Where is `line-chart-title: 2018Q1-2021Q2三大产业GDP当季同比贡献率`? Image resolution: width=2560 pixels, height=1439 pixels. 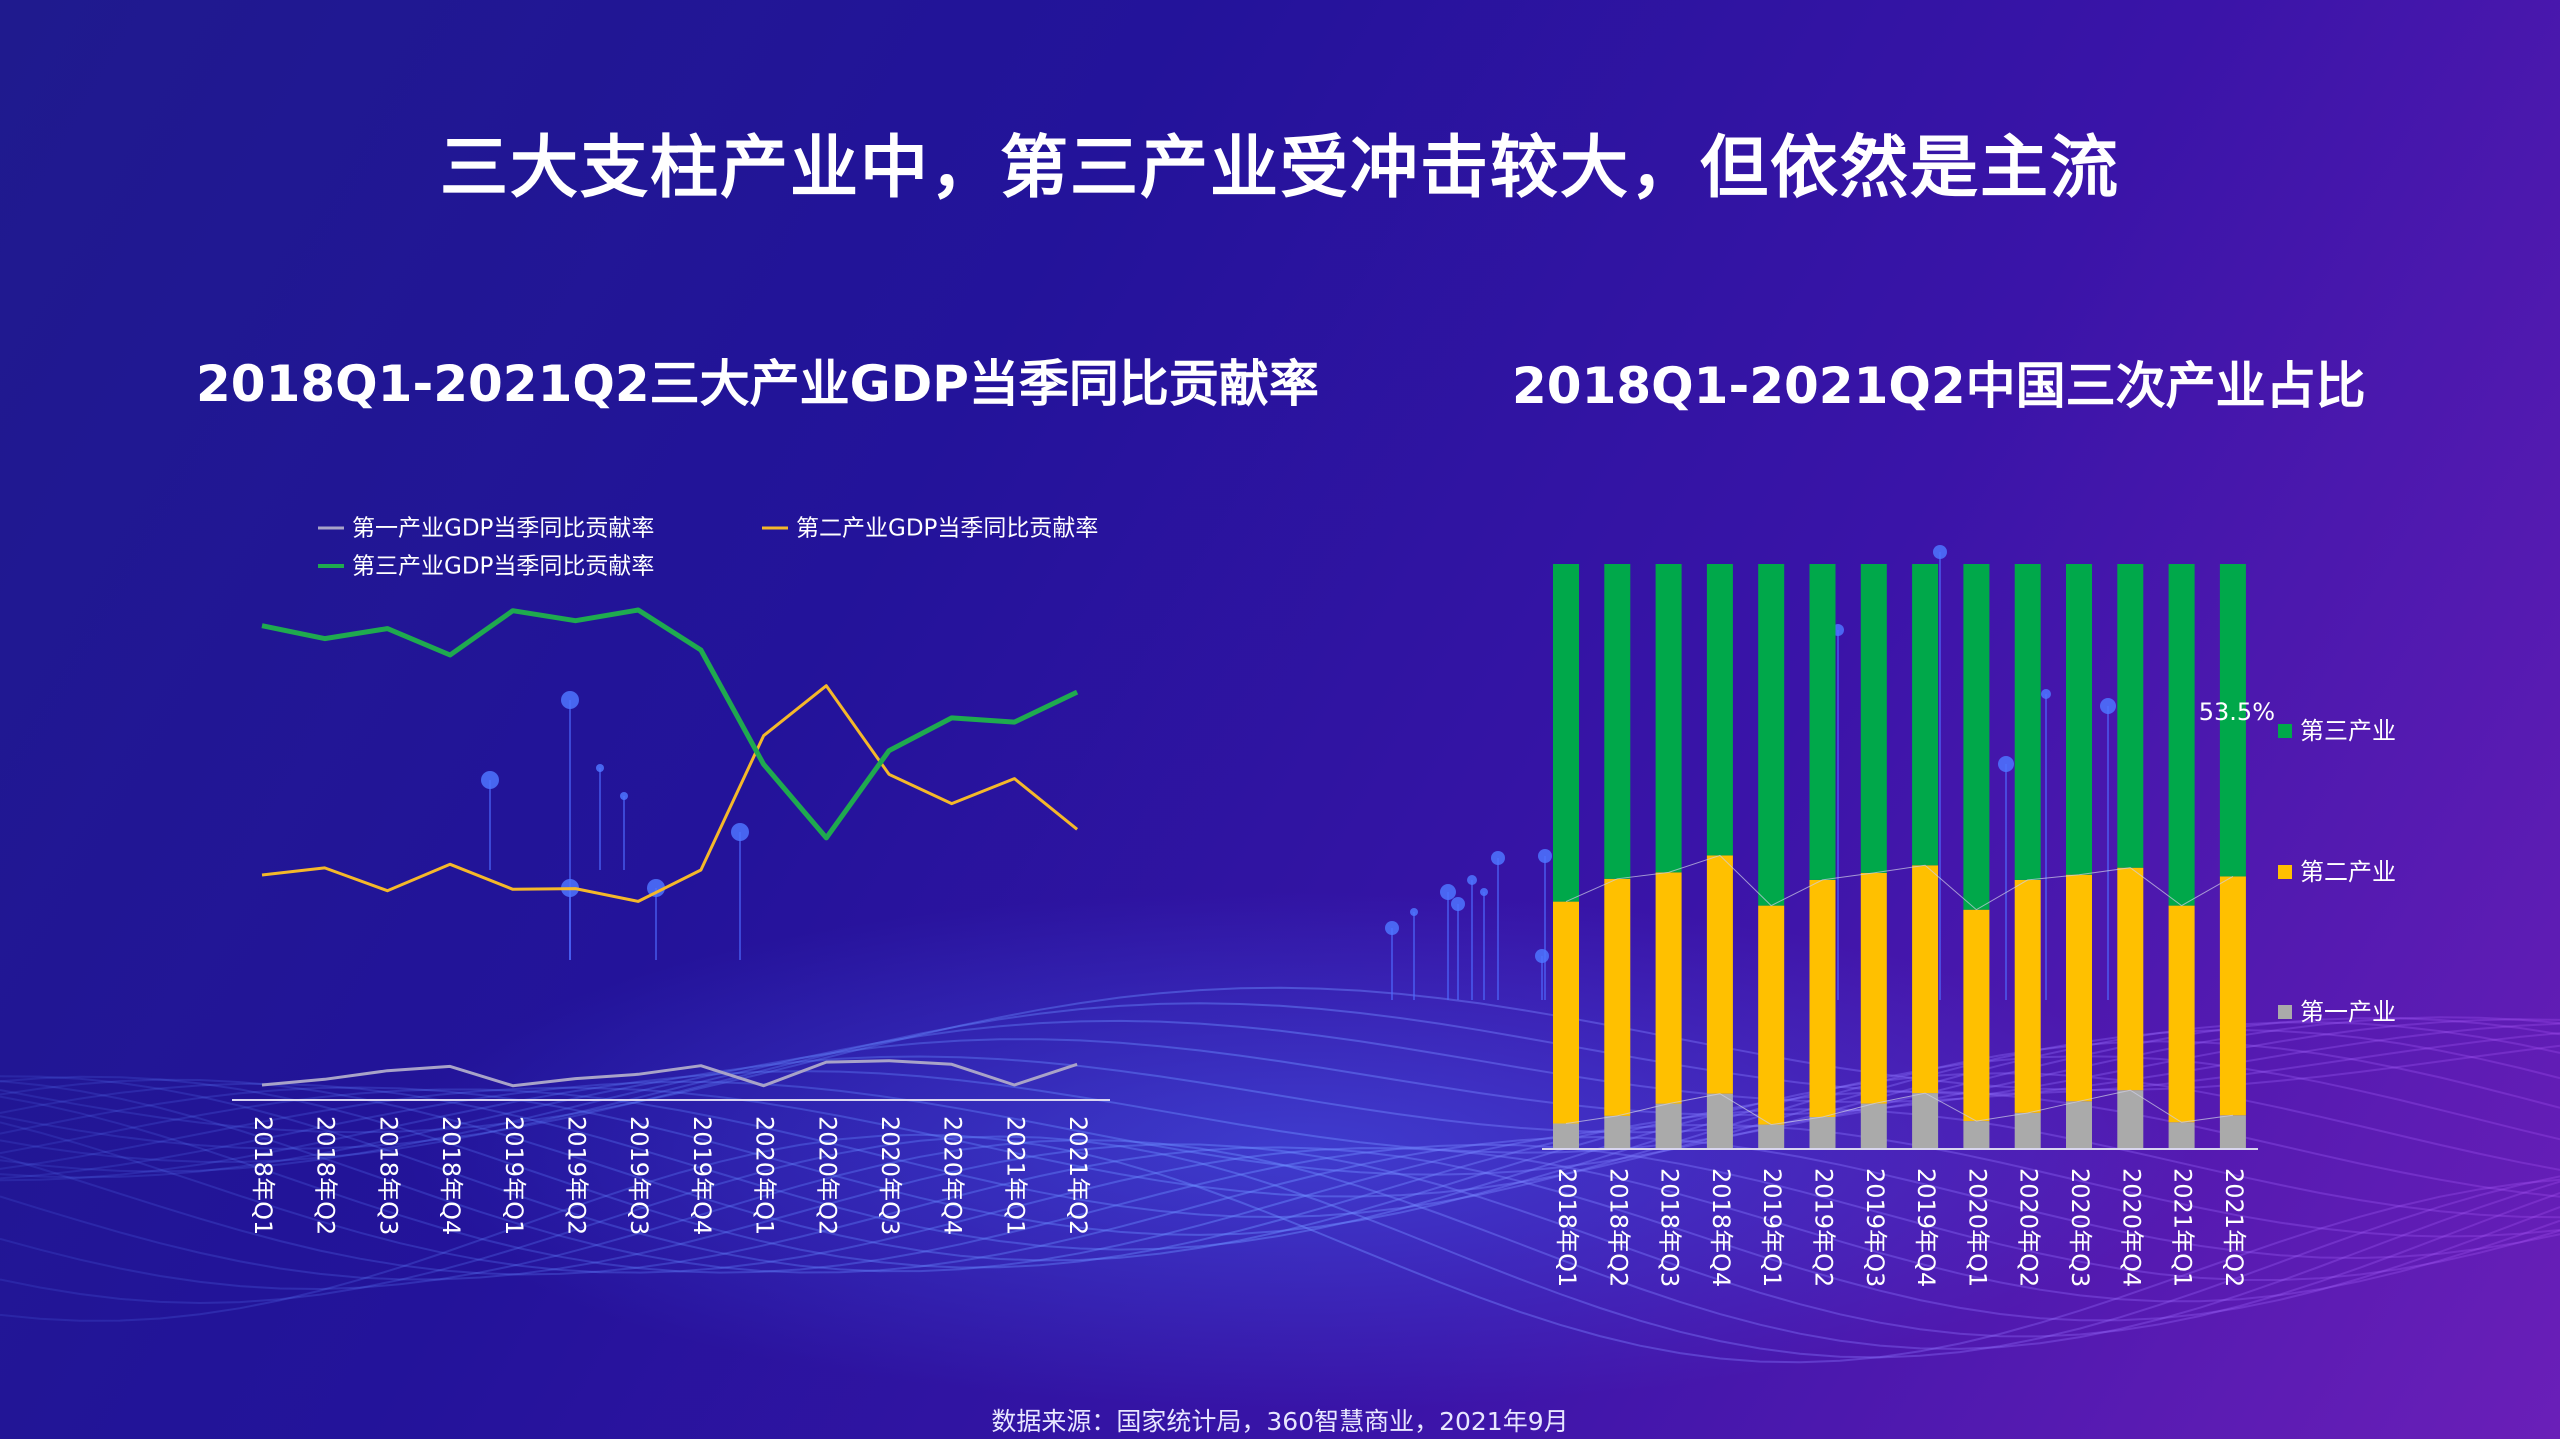 line-chart-title: 2018Q1-2021Q2三大产业GDP当季同比贡献率 is located at coordinates (757, 384).